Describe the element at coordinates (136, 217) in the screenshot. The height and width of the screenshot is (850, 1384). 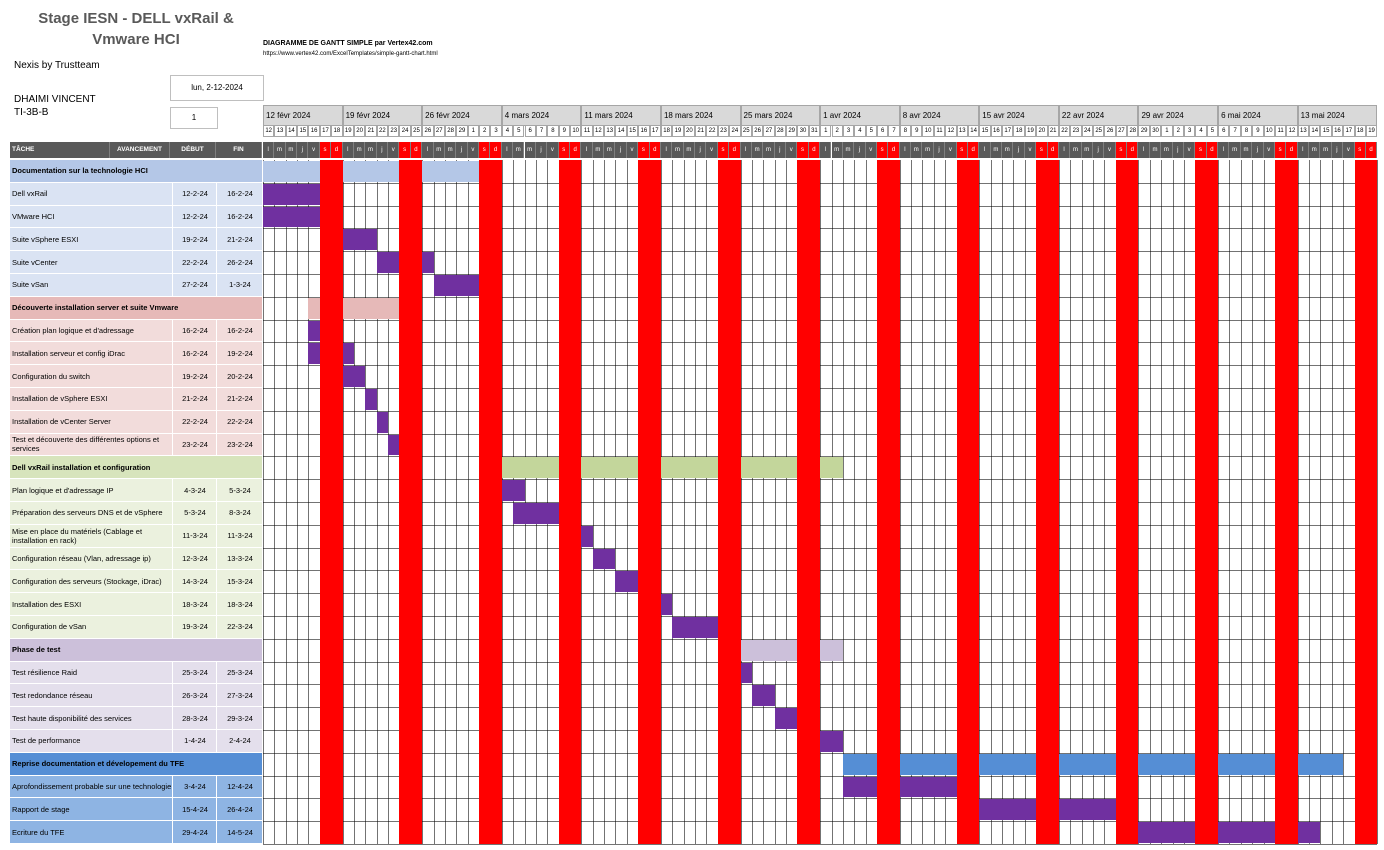
I see `task-row: VMware HCI 12-2-24 16-2-24` at that location.